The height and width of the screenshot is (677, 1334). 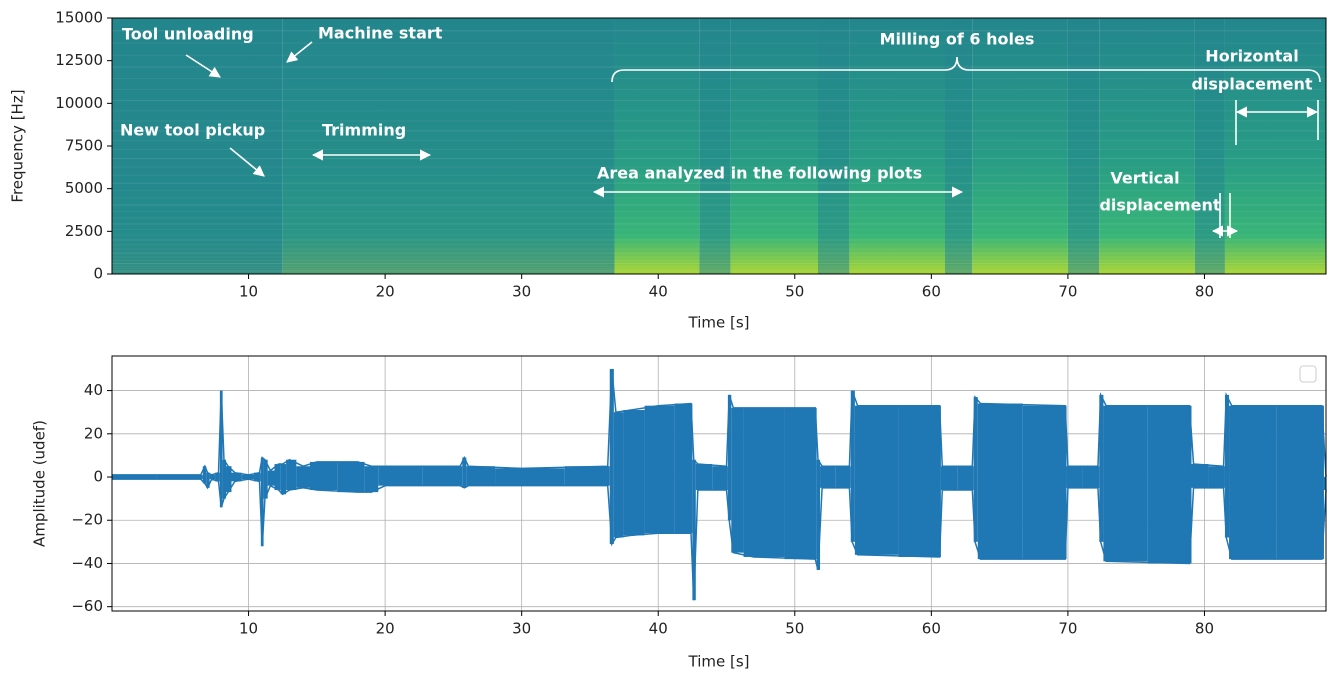 I want to click on annotation: Area analyzed in the following plots, so click(x=759, y=173).